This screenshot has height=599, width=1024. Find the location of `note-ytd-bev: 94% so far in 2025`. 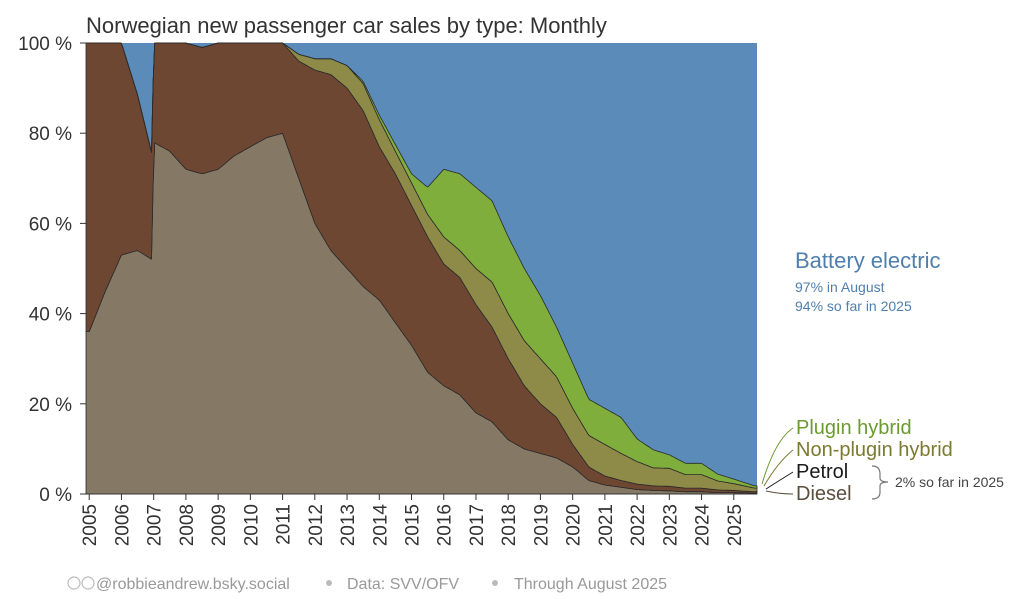

note-ytd-bev: 94% so far in 2025 is located at coordinates (853, 306).